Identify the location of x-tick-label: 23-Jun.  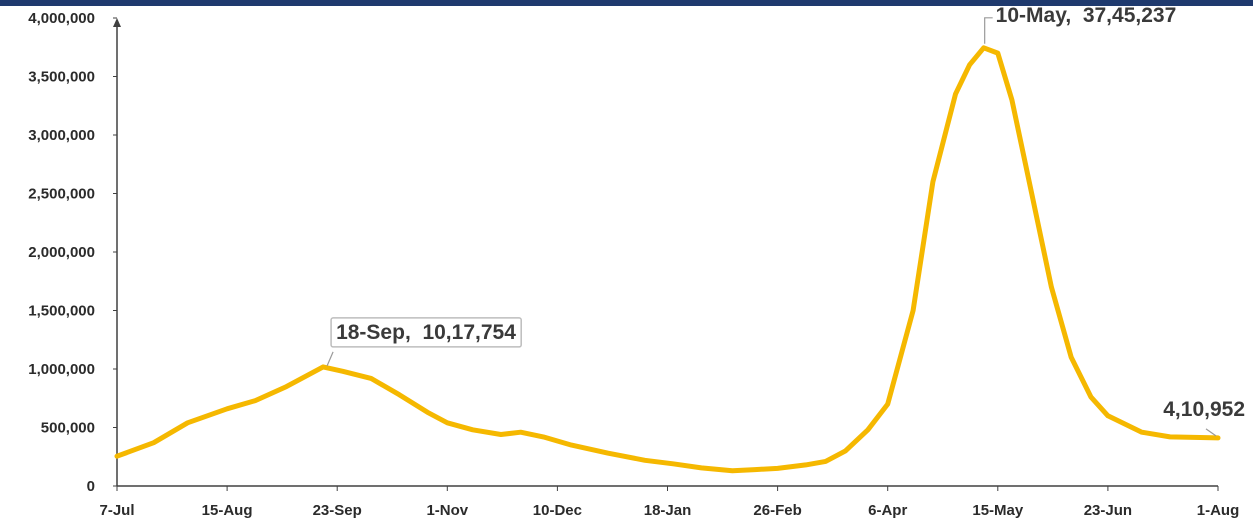
(1108, 510).